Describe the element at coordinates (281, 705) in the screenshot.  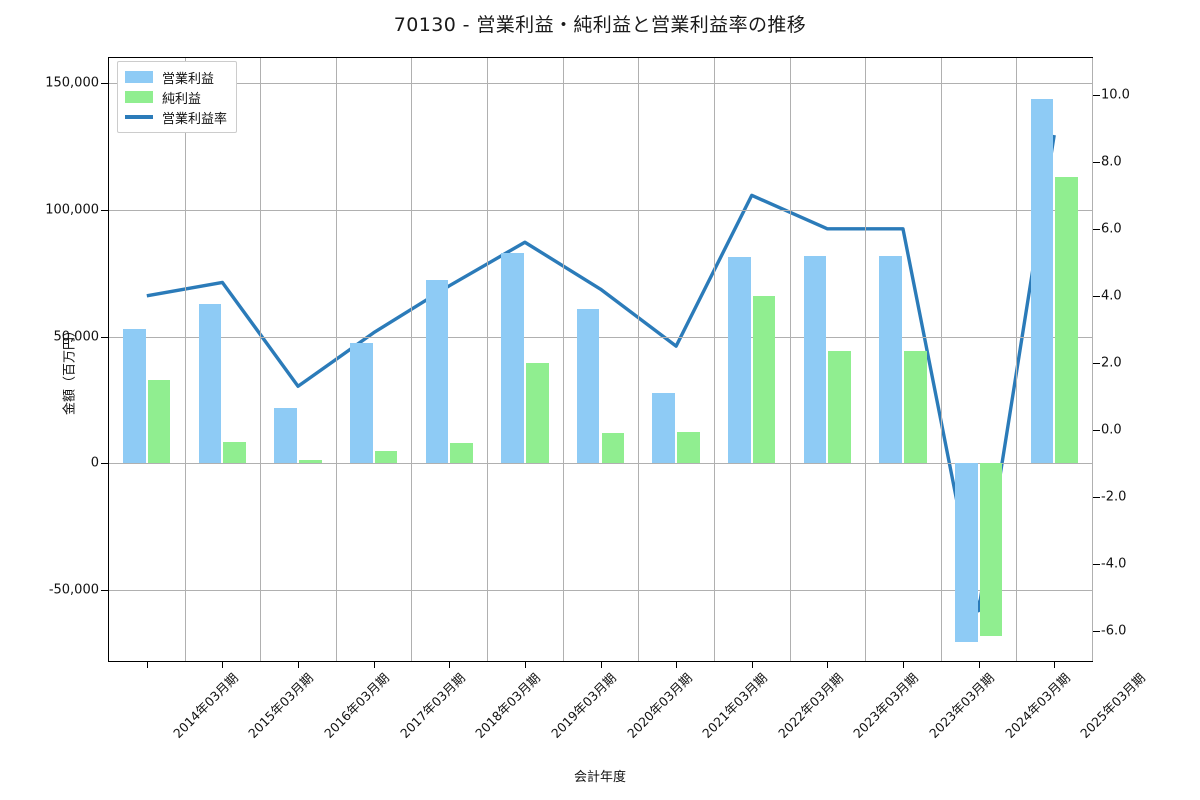
I see `x-tick-label: 2015年03月期` at that location.